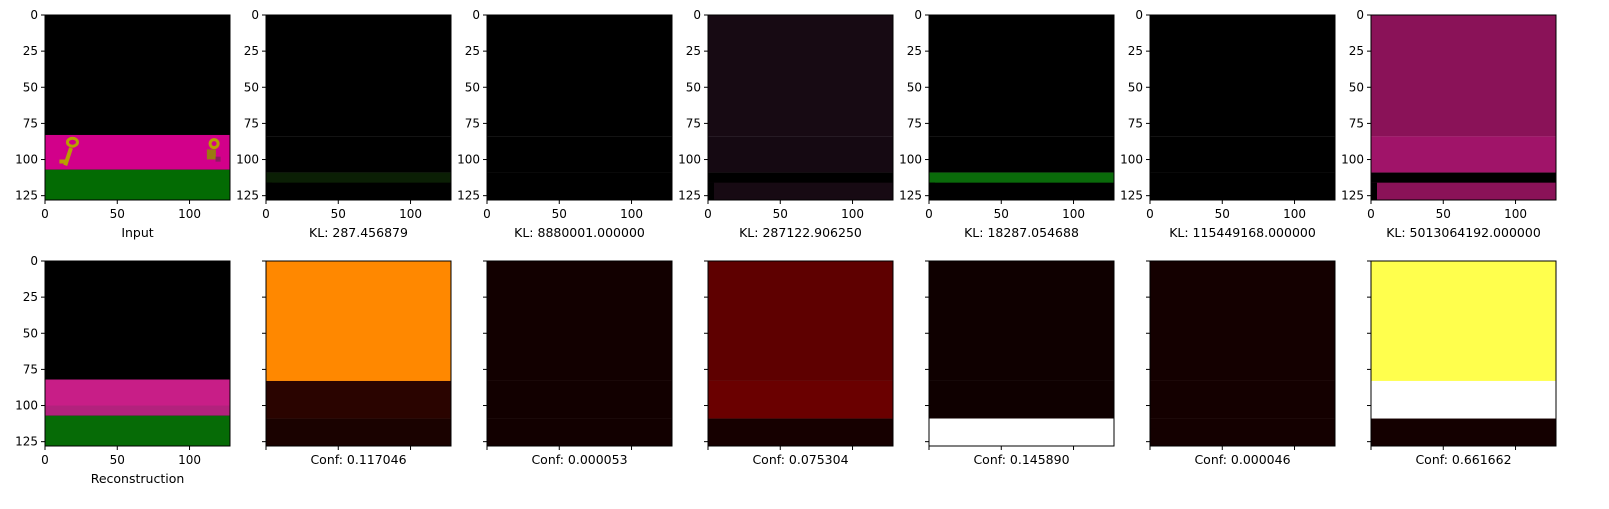 This screenshot has width=1609, height=509. What do you see at coordinates (1021, 459) in the screenshot?
I see `confidence-caption: Conf: 0.145890` at bounding box center [1021, 459].